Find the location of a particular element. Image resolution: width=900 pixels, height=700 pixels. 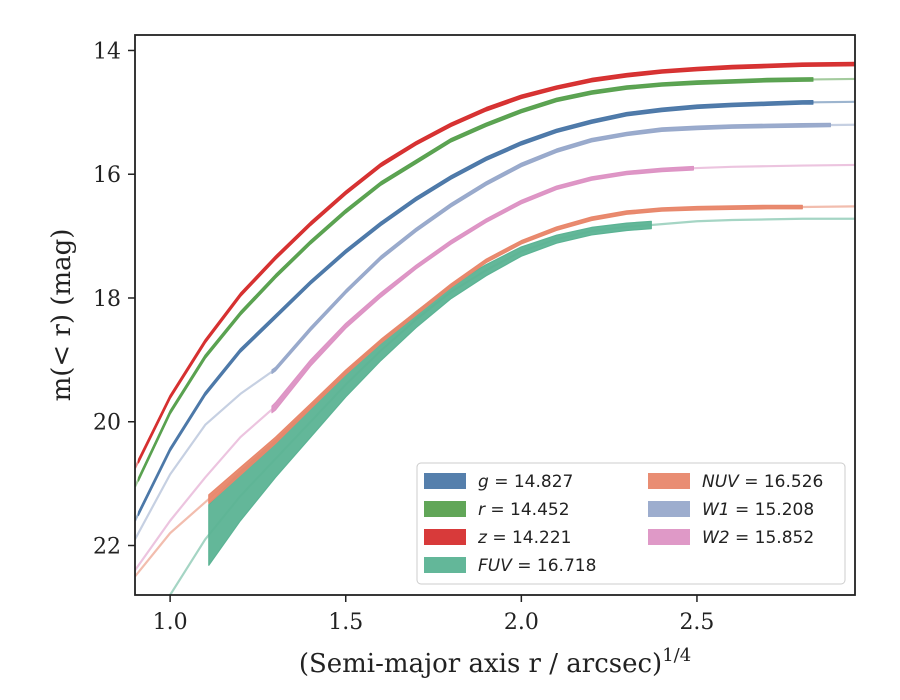

x-tick-label: 1.0 is located at coordinates (170, 622).